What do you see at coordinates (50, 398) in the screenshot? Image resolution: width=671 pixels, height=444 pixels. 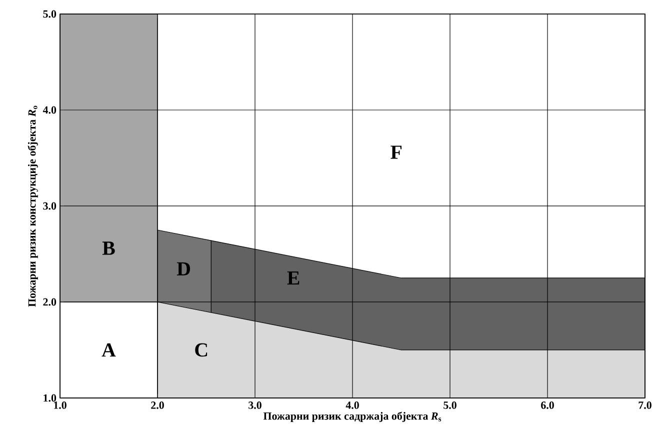 I see `y-tick-label: 1.0` at bounding box center [50, 398].